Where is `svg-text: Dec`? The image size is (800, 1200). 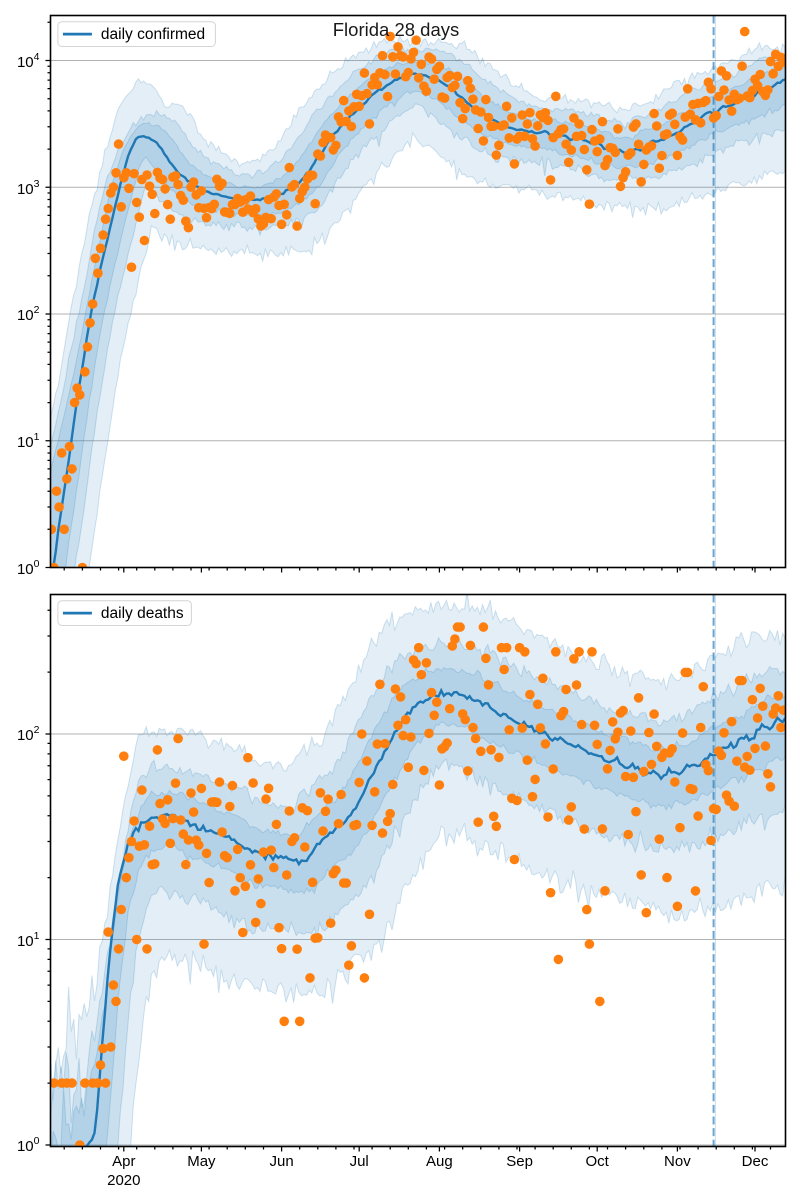 svg-text: Dec is located at coordinates (755, 1161).